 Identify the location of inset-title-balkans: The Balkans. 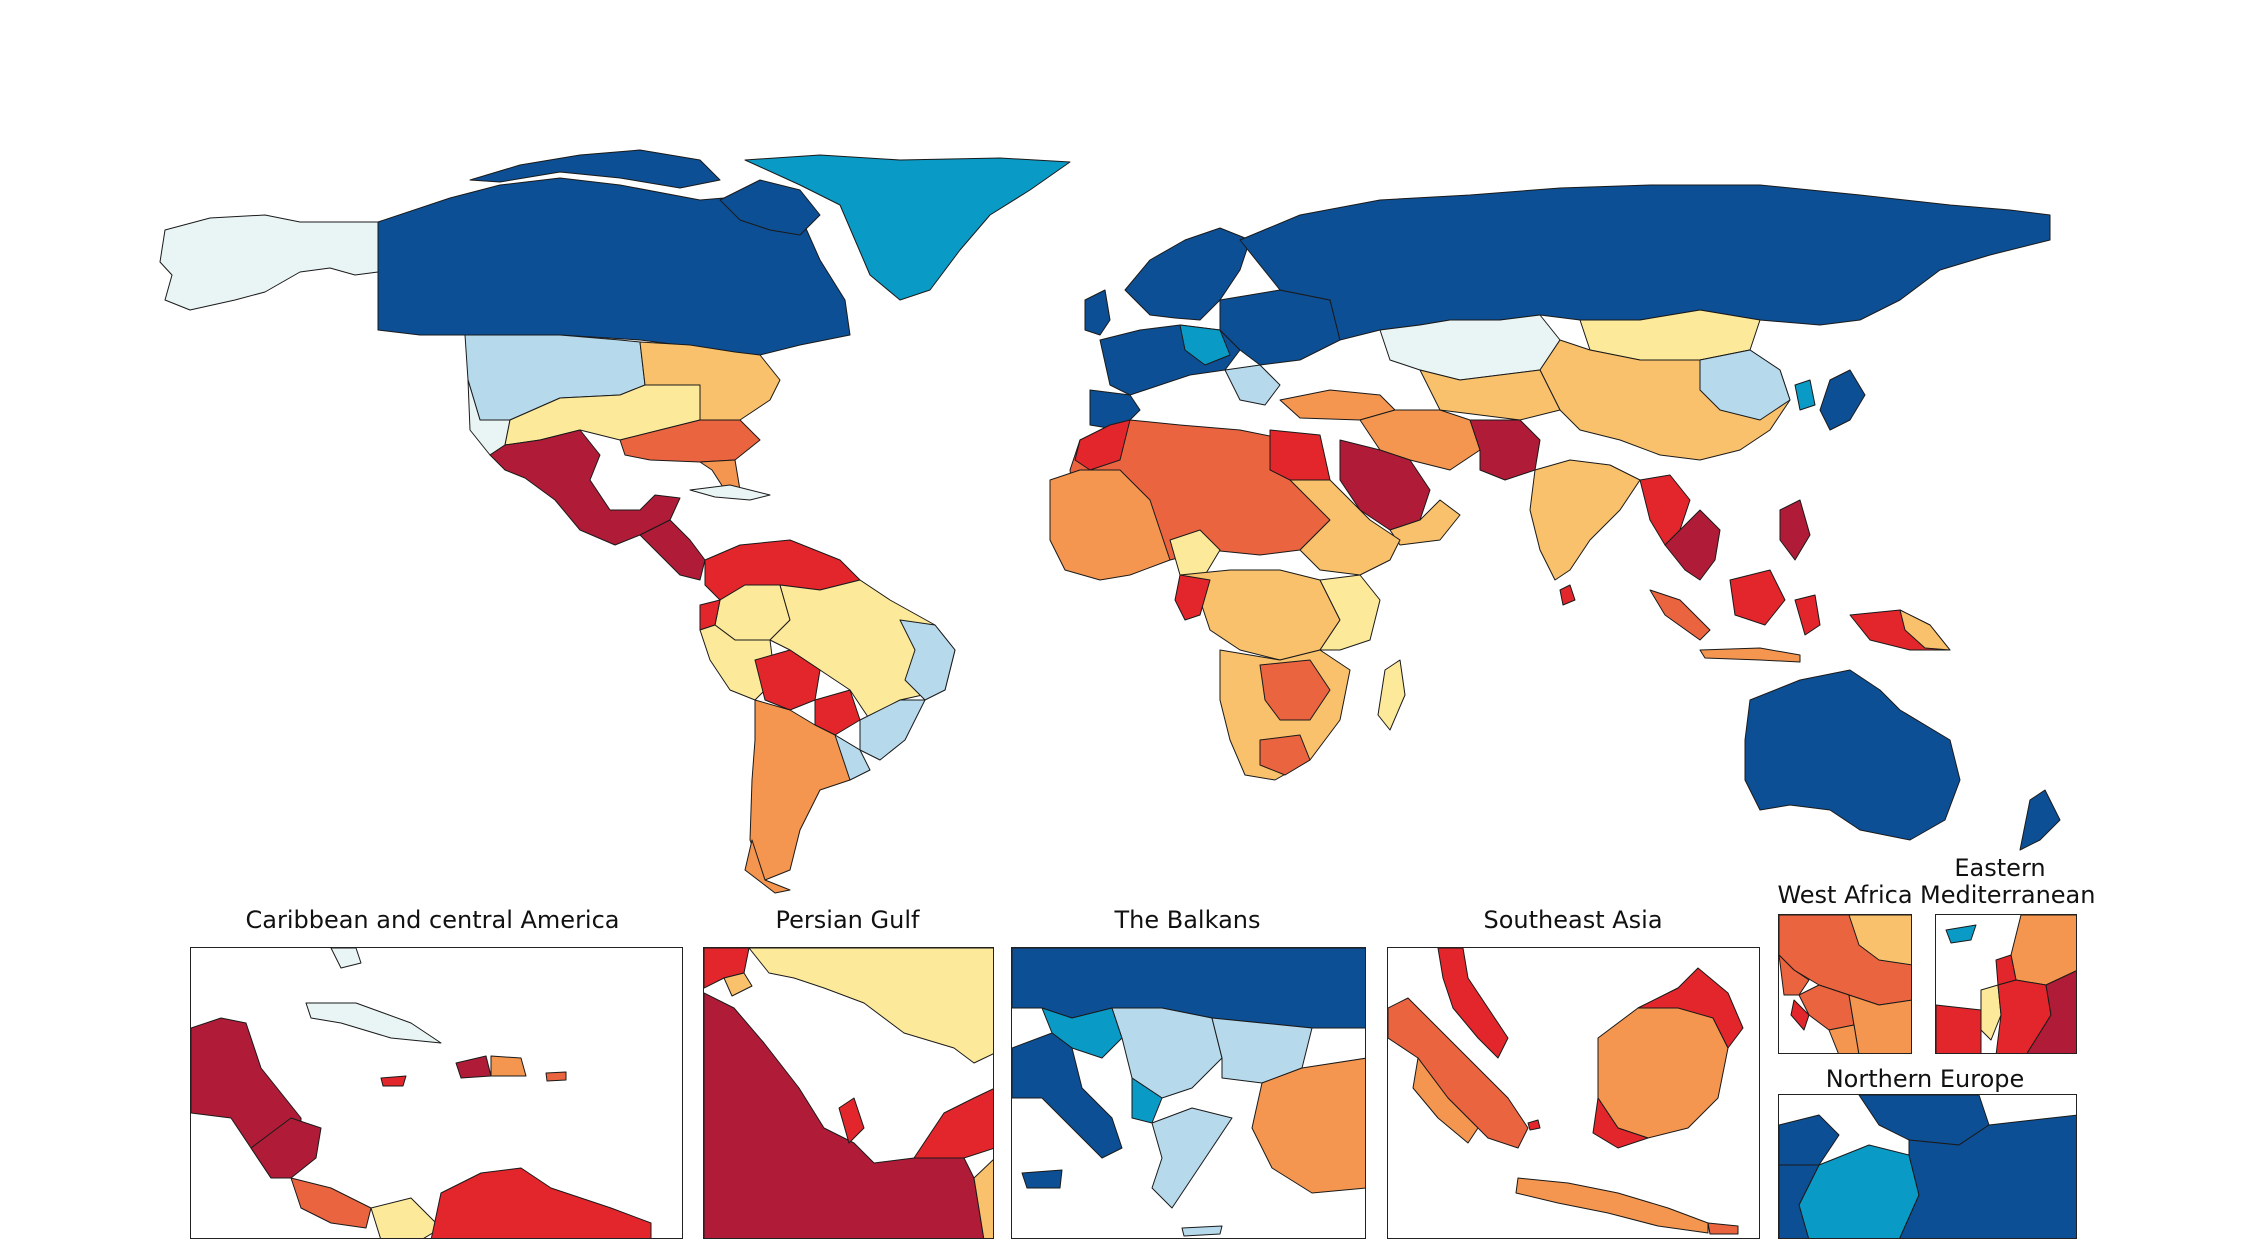
(1187, 920).